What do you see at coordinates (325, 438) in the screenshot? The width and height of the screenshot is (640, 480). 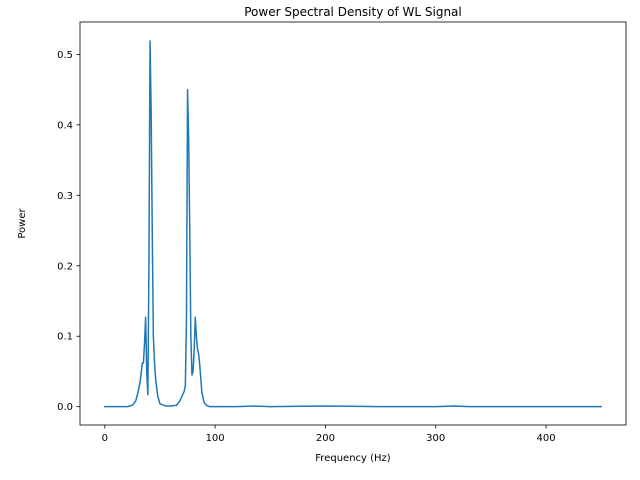 I see `x-tick-label: 200` at bounding box center [325, 438].